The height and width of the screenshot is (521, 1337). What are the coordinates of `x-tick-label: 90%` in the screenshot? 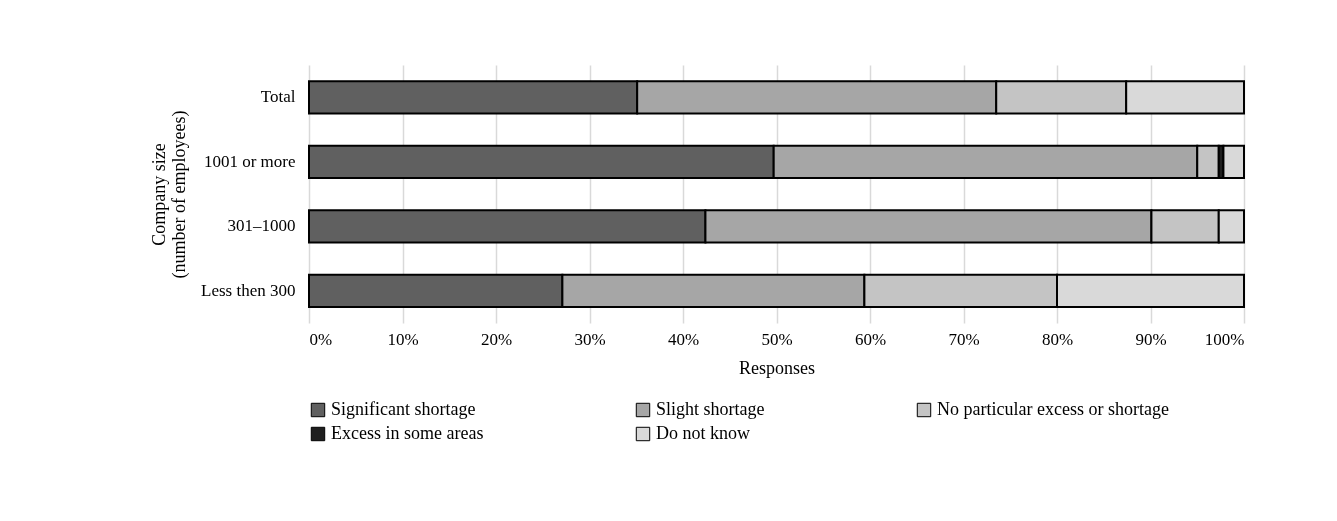 It's located at (1151, 339).